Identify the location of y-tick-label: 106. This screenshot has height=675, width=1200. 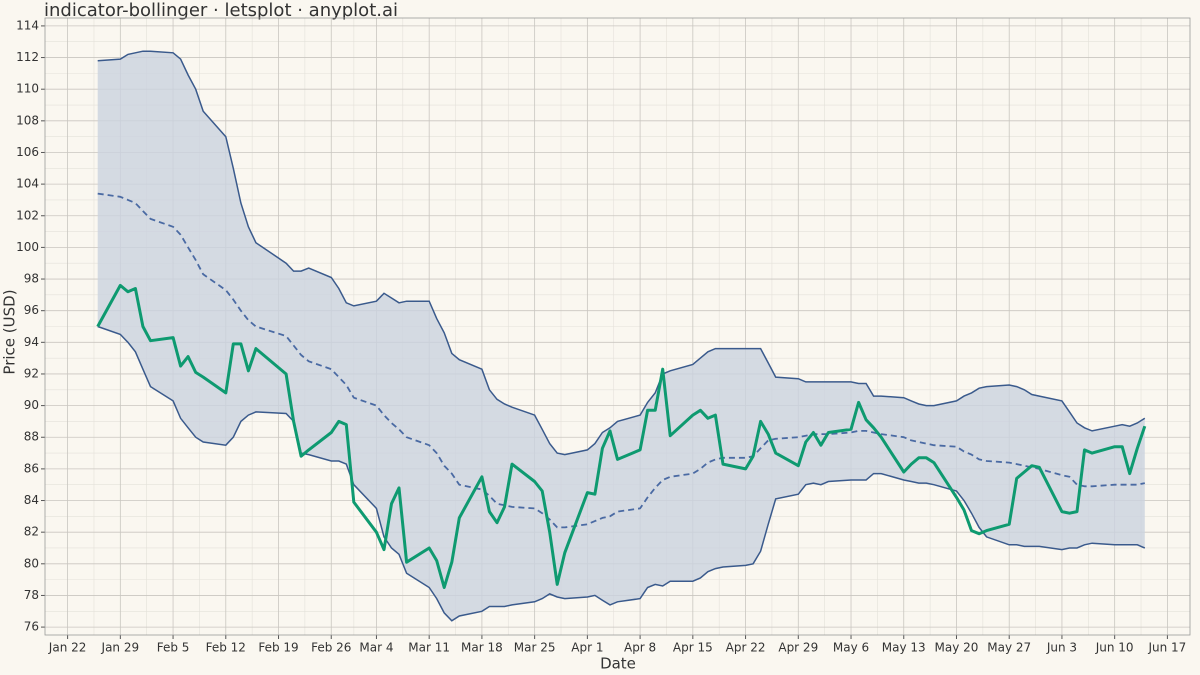
(27, 152).